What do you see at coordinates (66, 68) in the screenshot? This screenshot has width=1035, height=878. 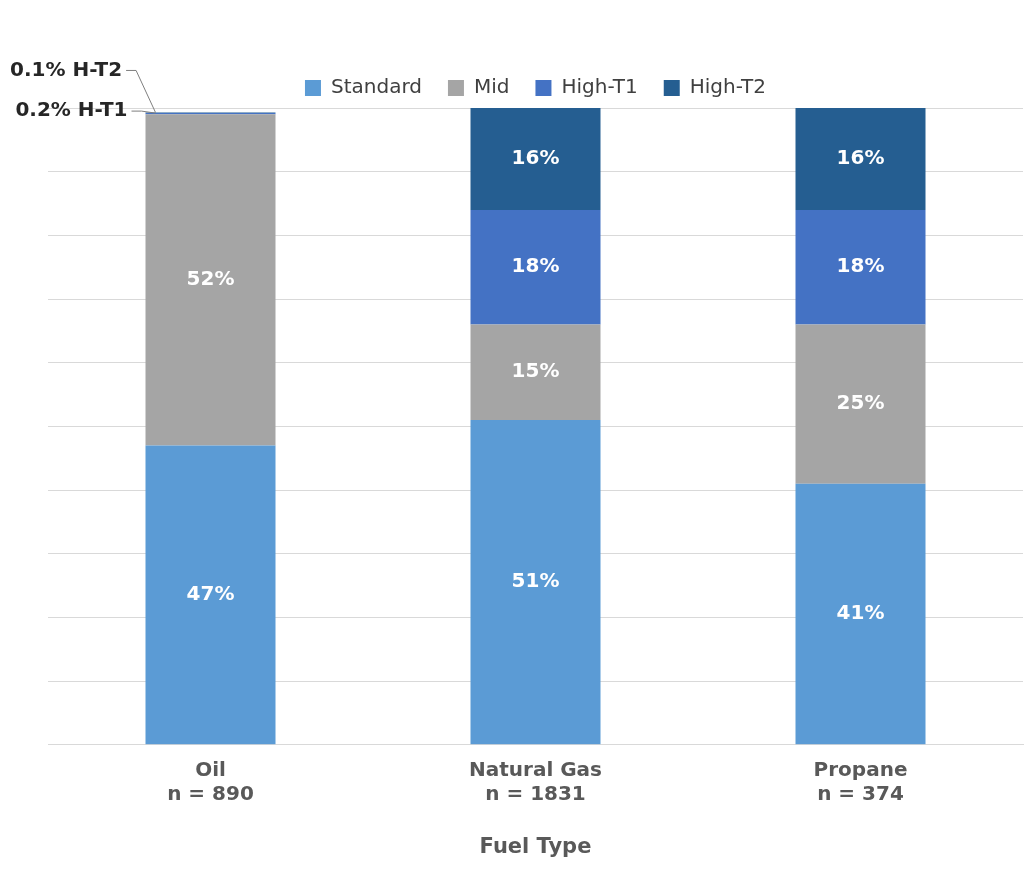 I see `data-label: 0.1% H-T2` at bounding box center [66, 68].